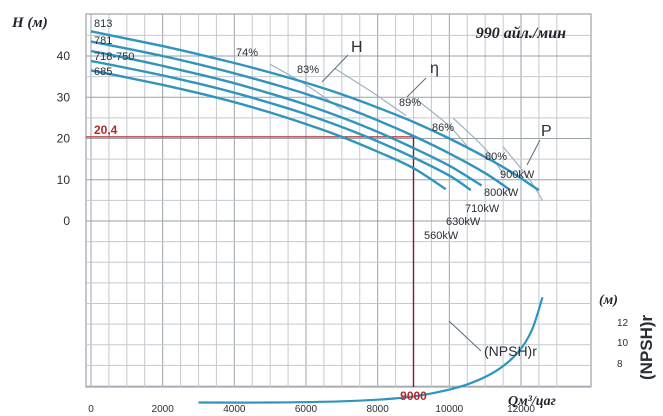 This screenshot has width=663, height=416. I want to click on power-label: 900kW, so click(517, 175).